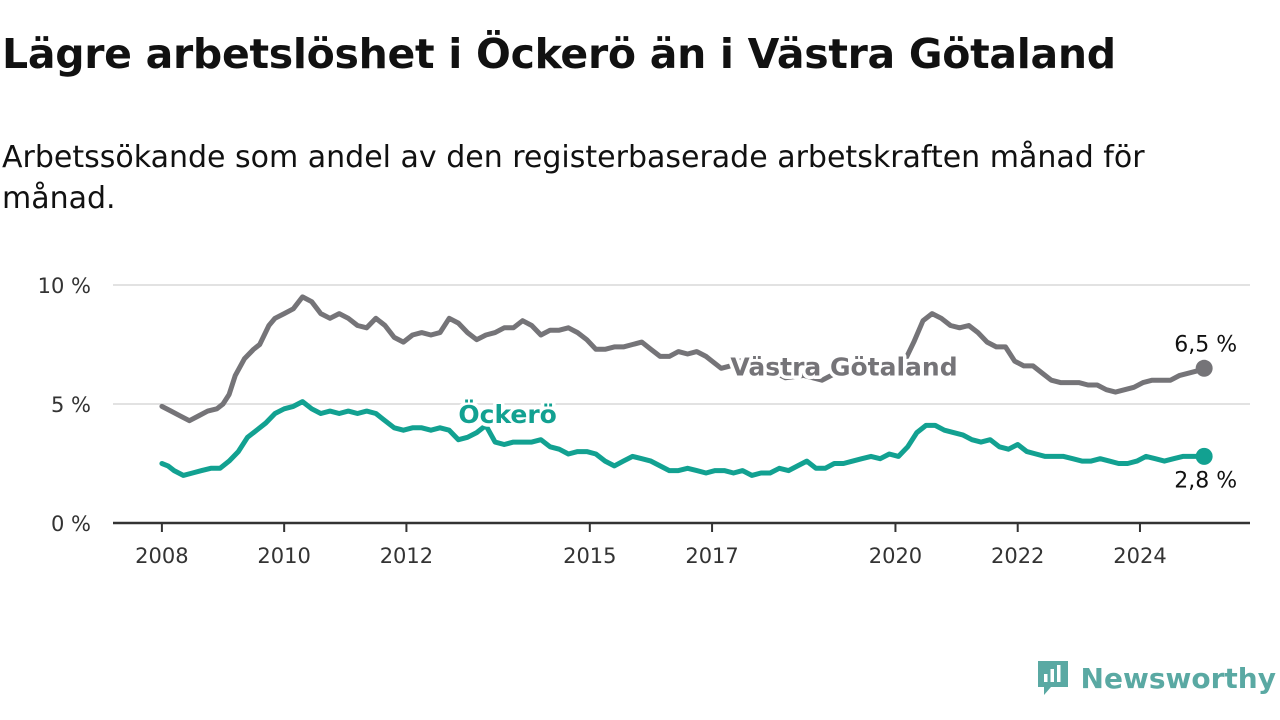  Describe the element at coordinates (895, 556) in the screenshot. I see `x-tick-label: 2020` at that location.